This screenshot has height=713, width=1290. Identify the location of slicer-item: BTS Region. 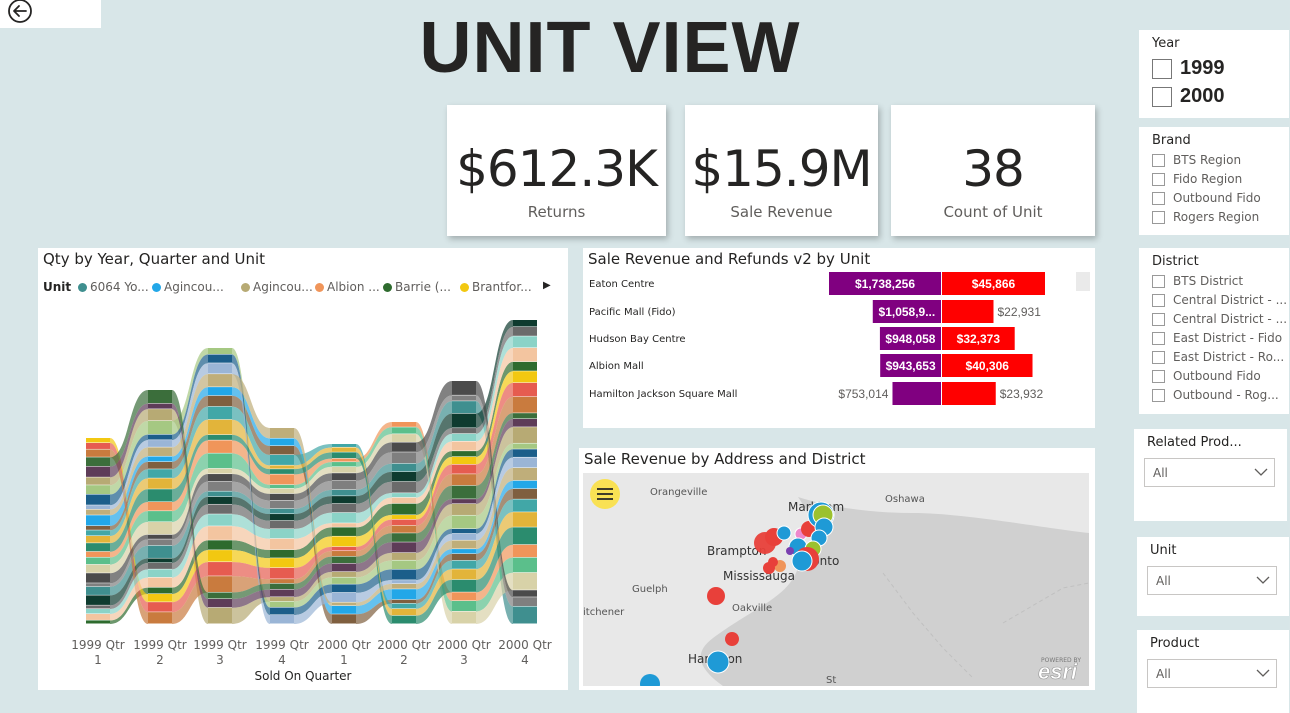
(1196, 160).